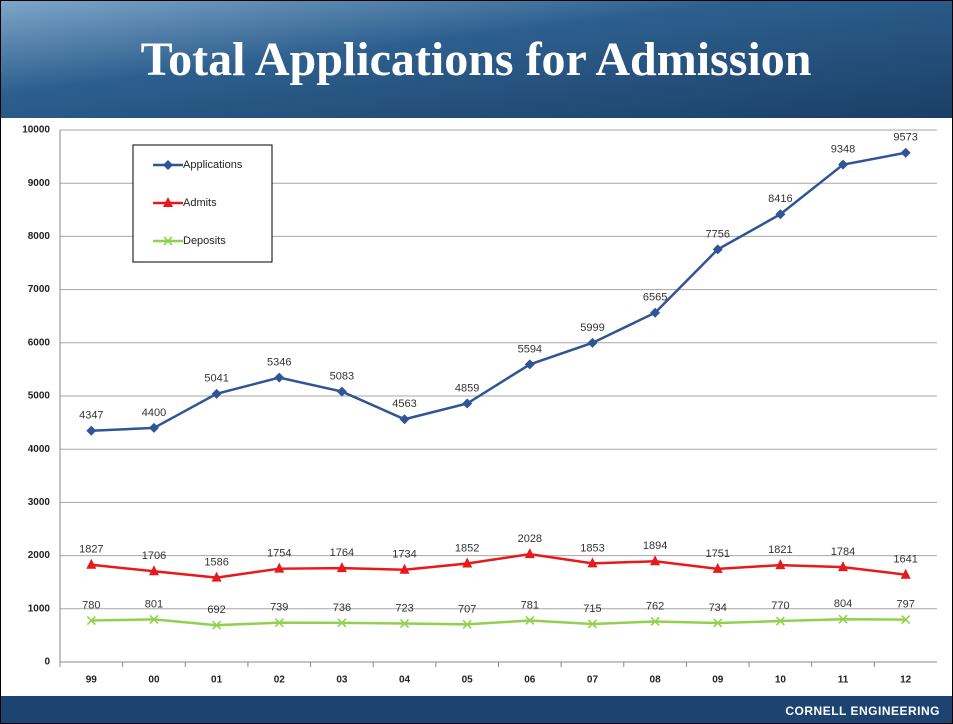 Image resolution: width=953 pixels, height=724 pixels. I want to click on data-label: 5346, so click(279, 362).